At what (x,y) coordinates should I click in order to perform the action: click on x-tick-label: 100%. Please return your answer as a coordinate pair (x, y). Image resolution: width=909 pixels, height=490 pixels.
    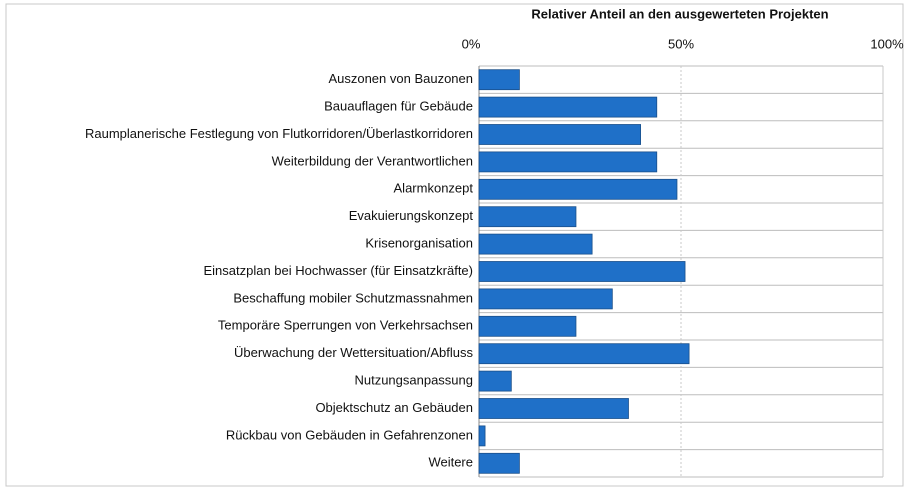
    Looking at the image, I should click on (887, 43).